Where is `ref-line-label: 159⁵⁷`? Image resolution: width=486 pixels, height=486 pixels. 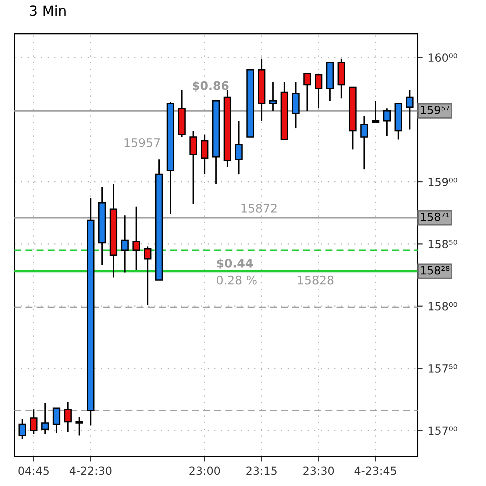 ref-line-label: 159⁵⁷ is located at coordinates (435, 110).